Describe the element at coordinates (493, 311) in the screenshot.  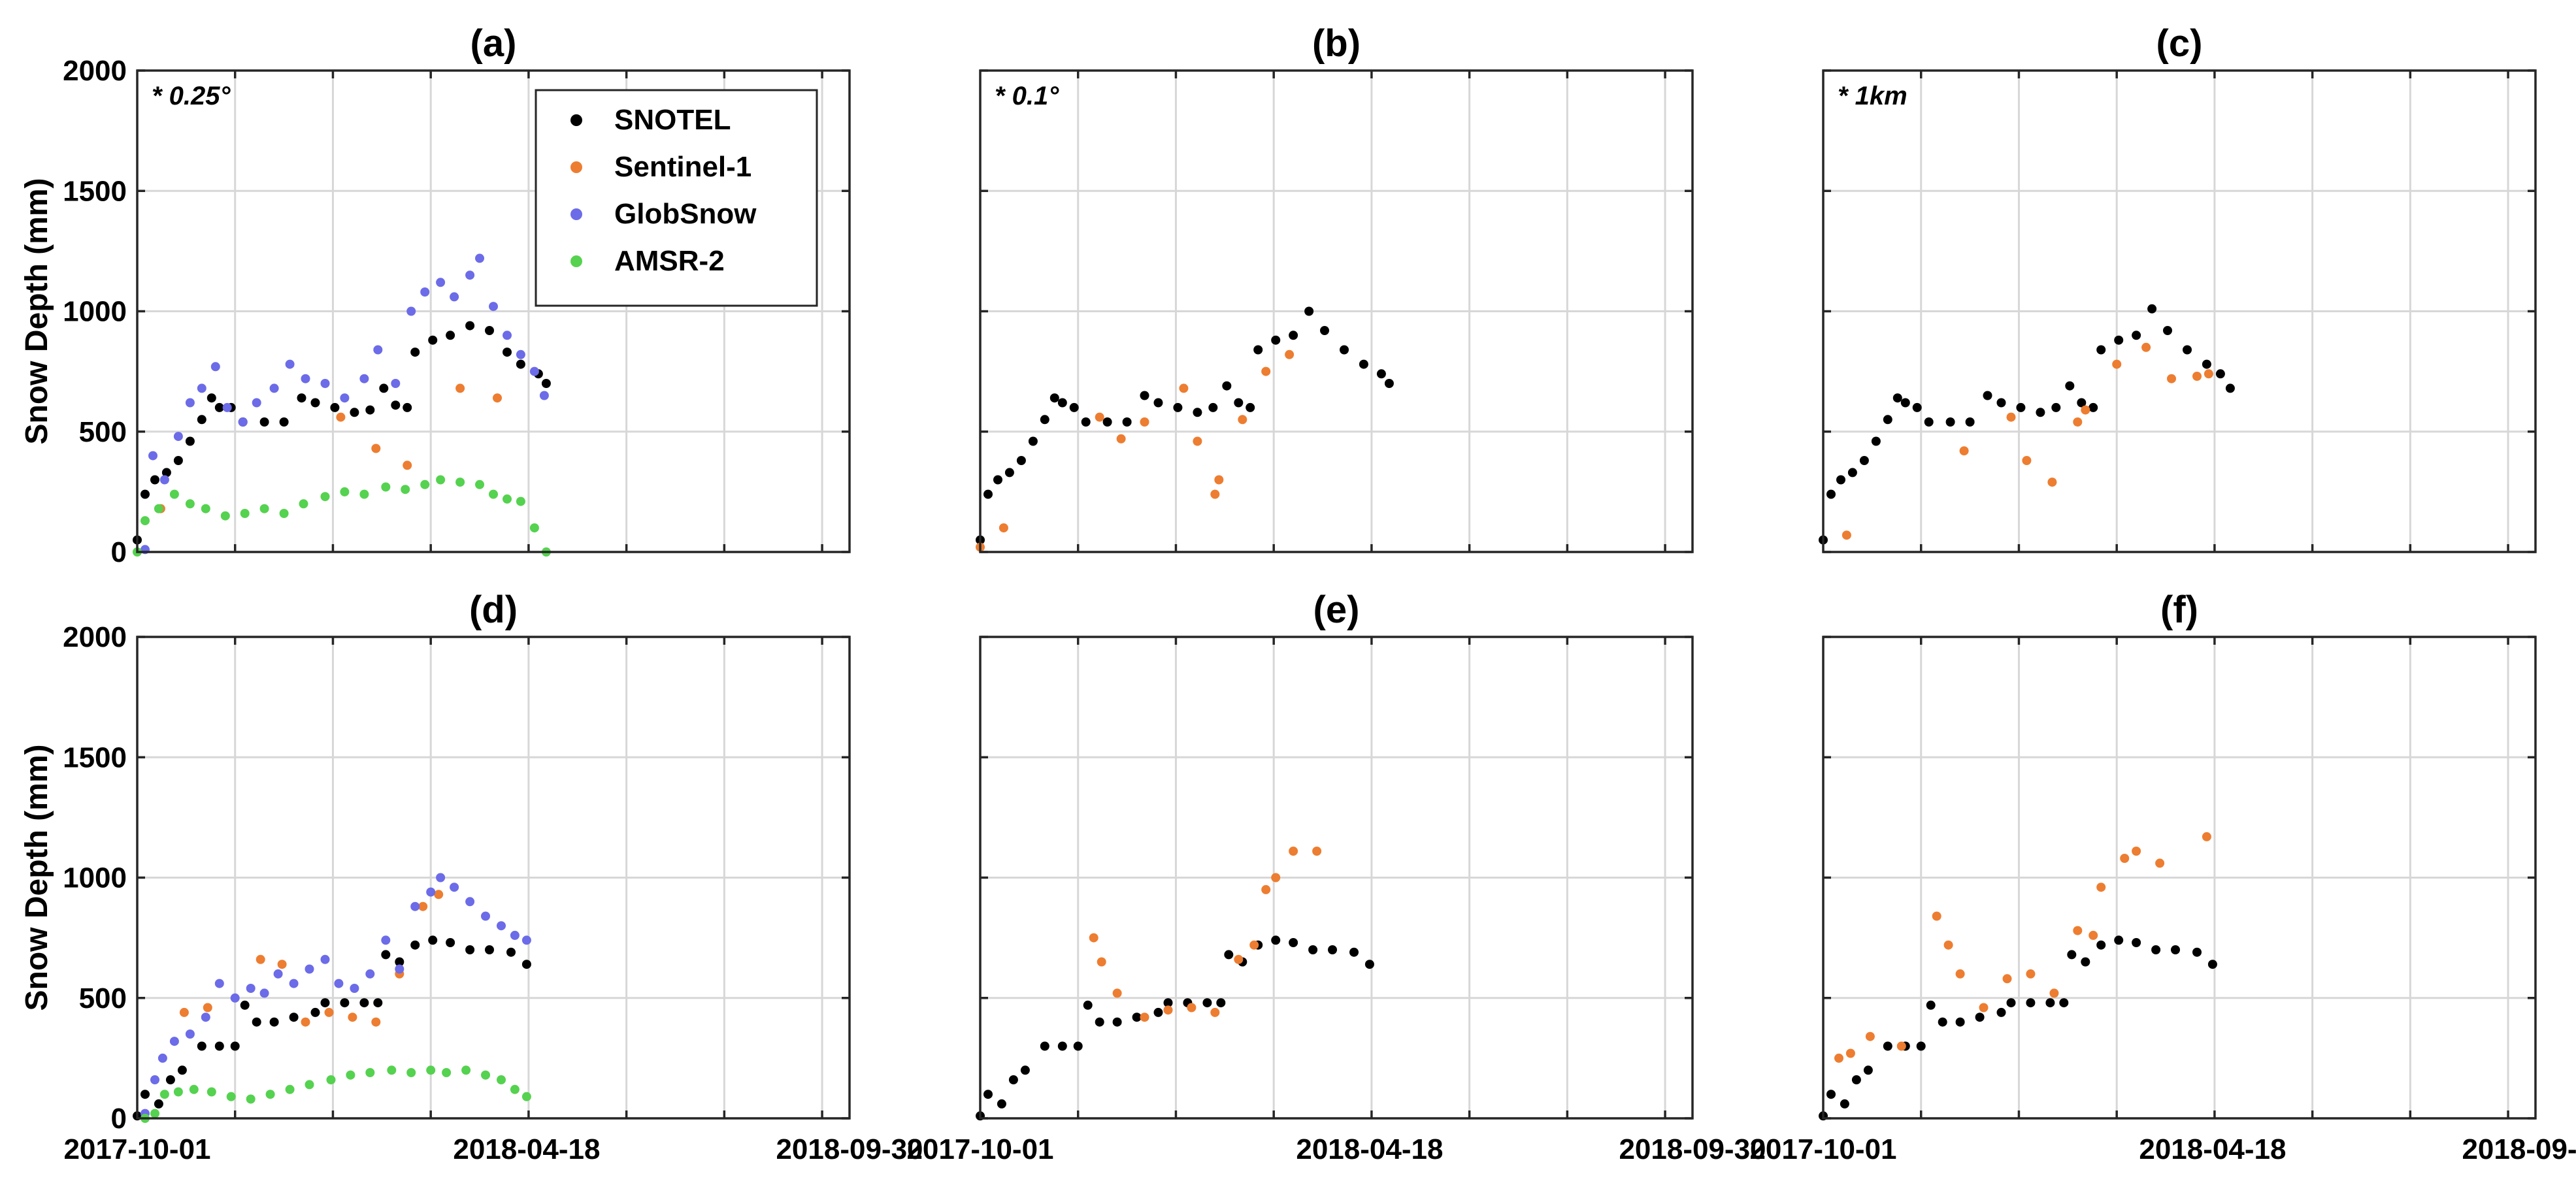
I see `panel-a-axes-box` at that location.